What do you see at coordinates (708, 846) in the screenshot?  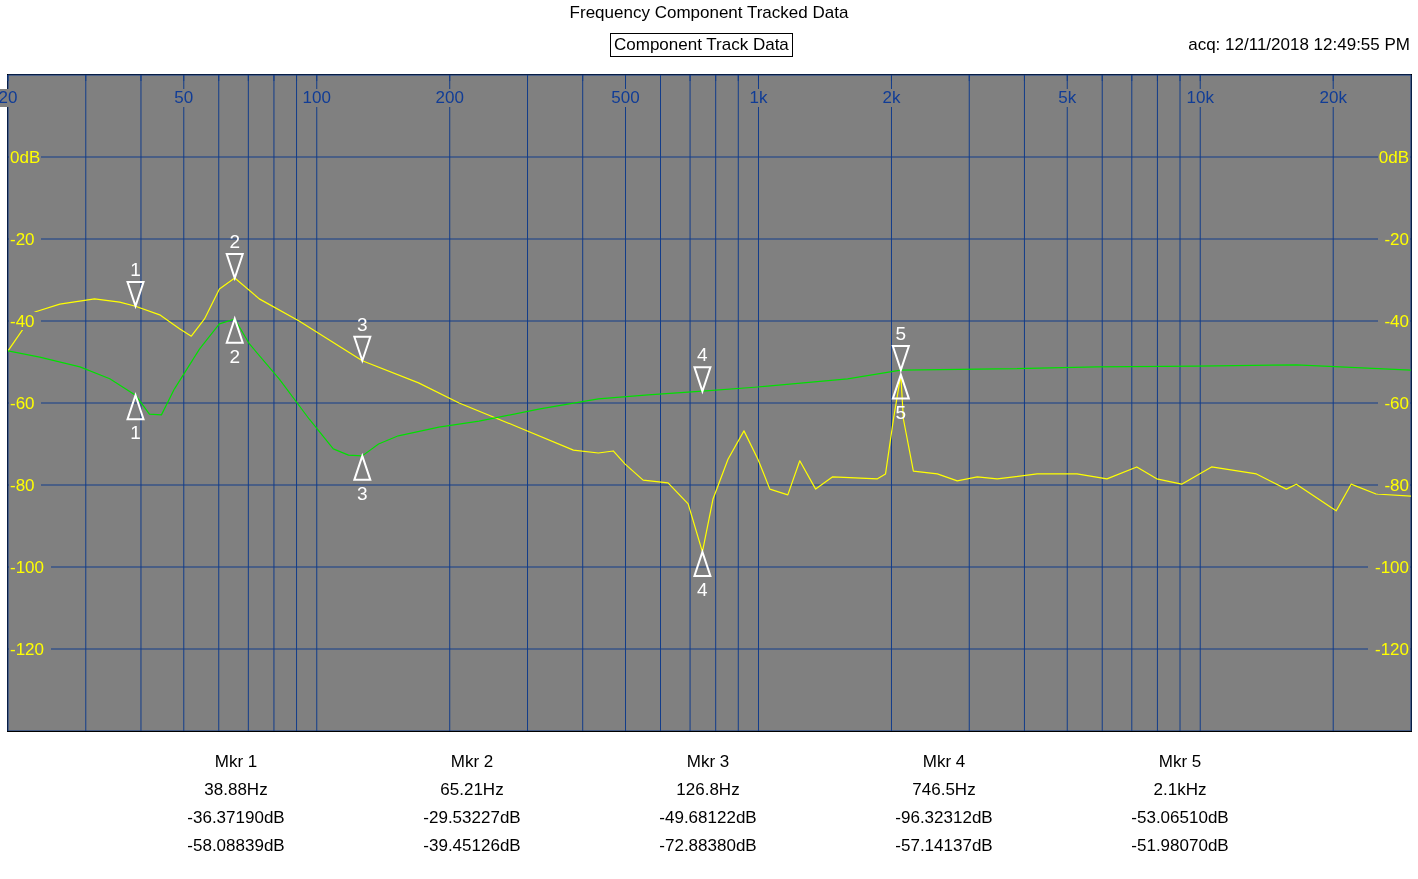 I see `text: -72.88380dB` at bounding box center [708, 846].